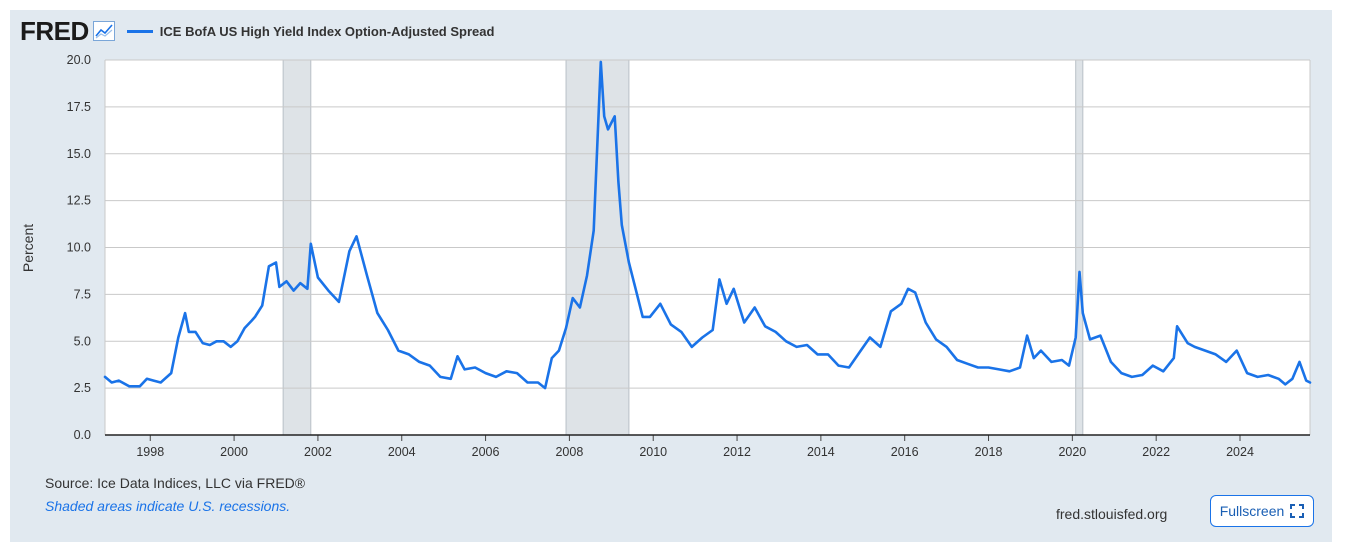 The image size is (1370, 554). I want to click on fred-logo: FRED, so click(54, 30).